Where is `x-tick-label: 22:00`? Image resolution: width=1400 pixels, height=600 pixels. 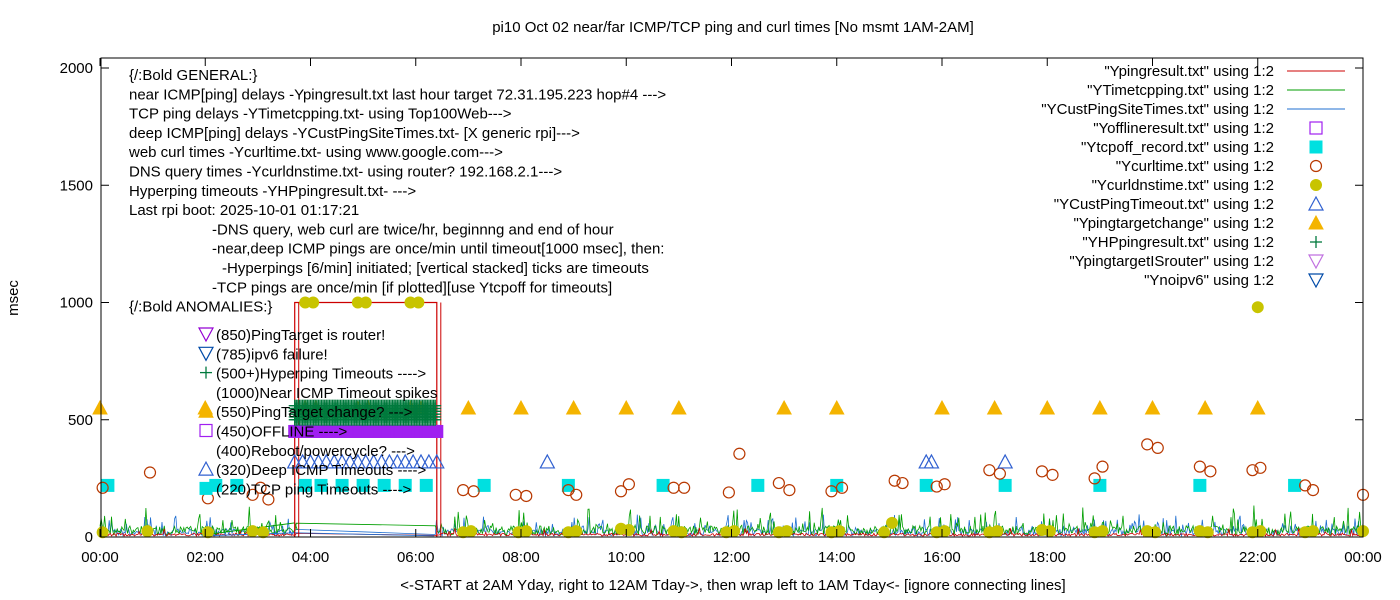
x-tick-label: 22:00 is located at coordinates (1258, 557).